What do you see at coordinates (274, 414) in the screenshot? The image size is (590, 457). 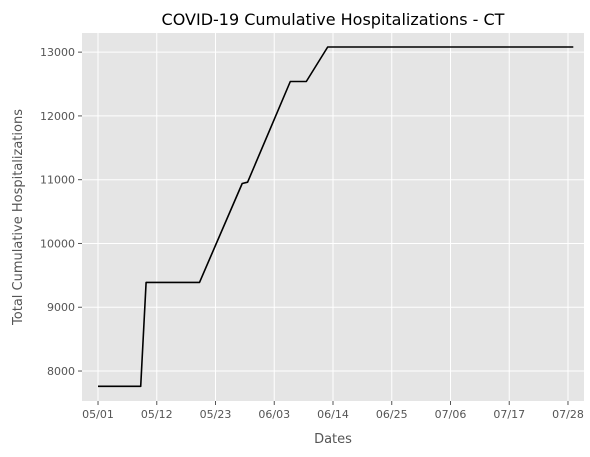 I see `x-tick-label: 06/03` at bounding box center [274, 414].